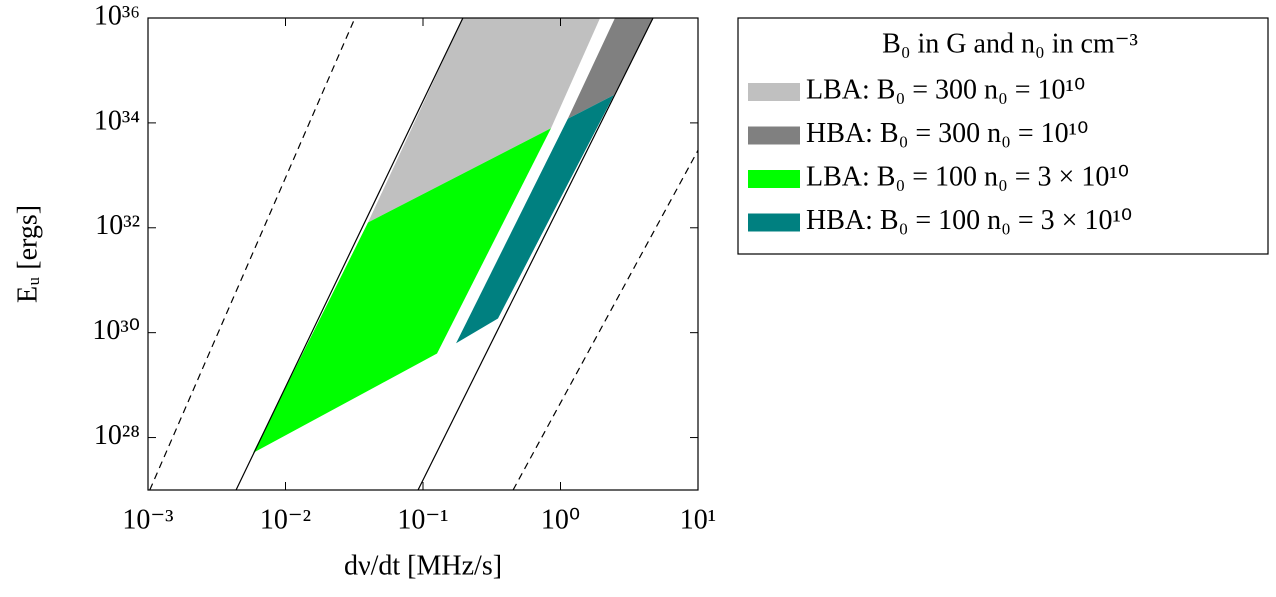 The image size is (1276, 597). Describe the element at coordinates (117, 225) in the screenshot. I see `y-tick-label: 10³²` at that location.